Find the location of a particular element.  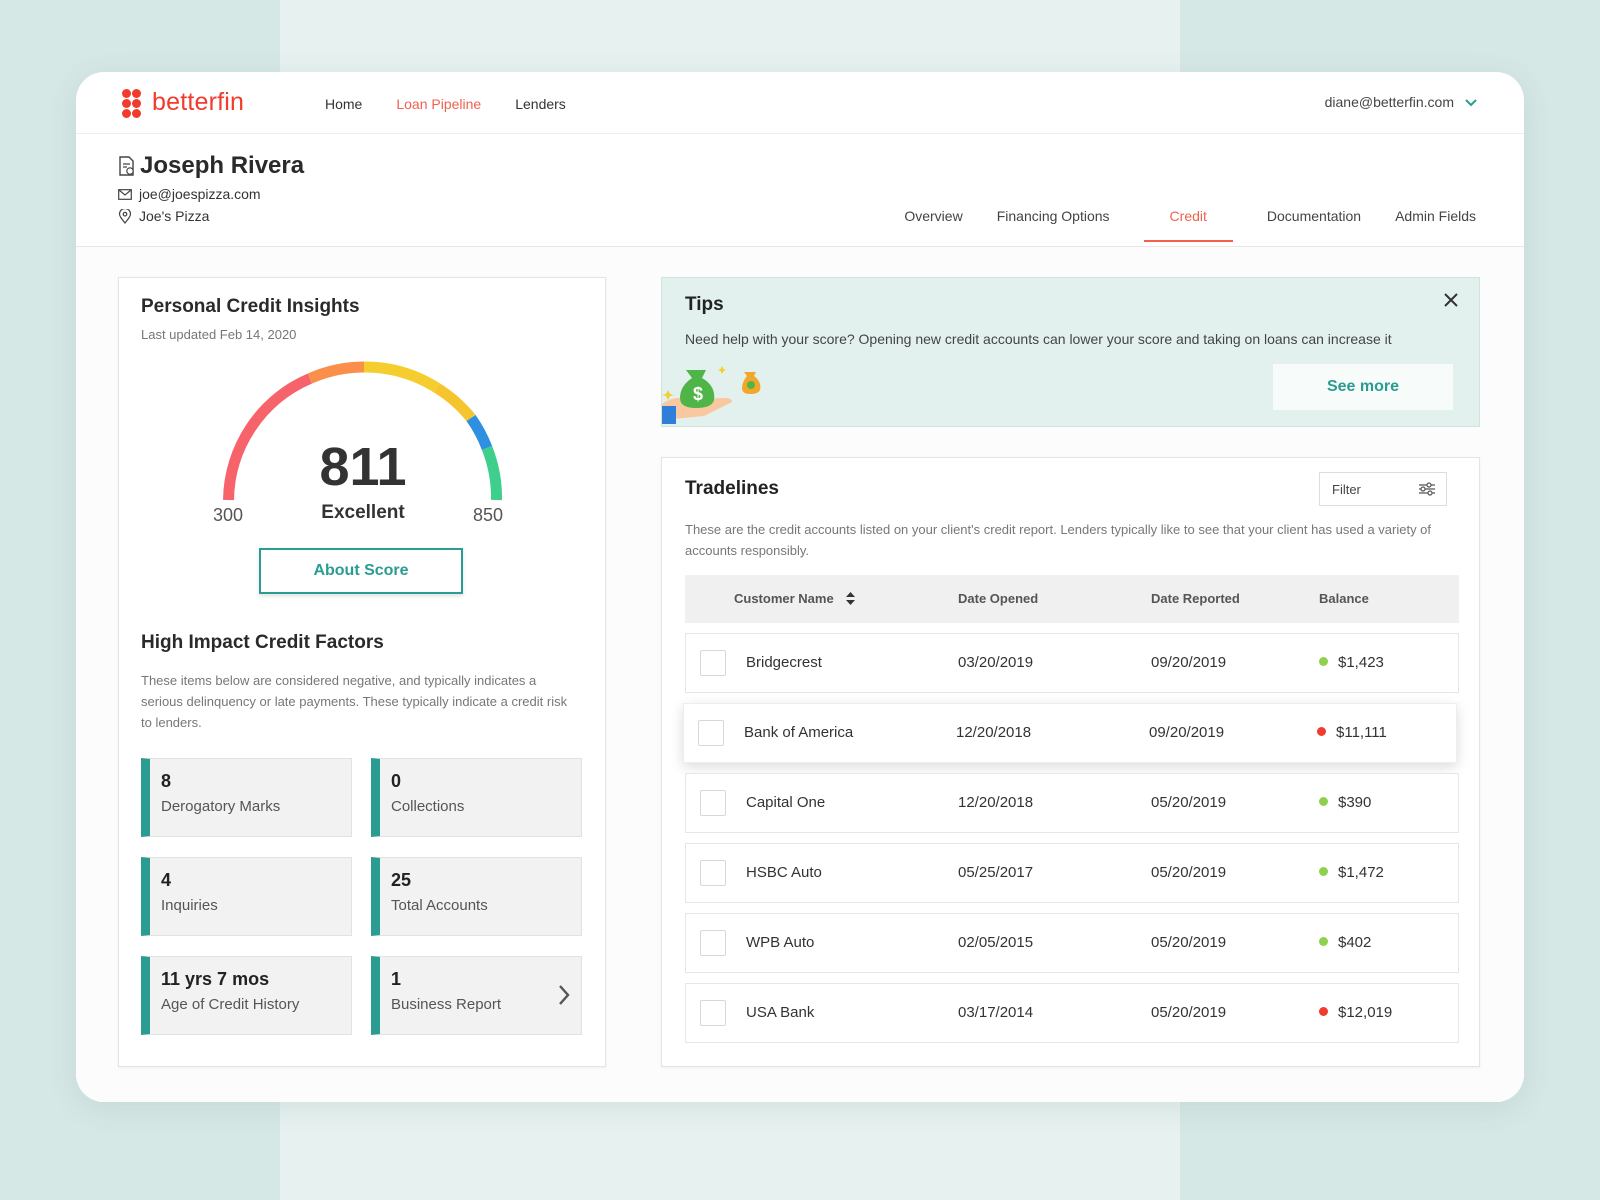

factor-value: 4 is located at coordinates (166, 880).